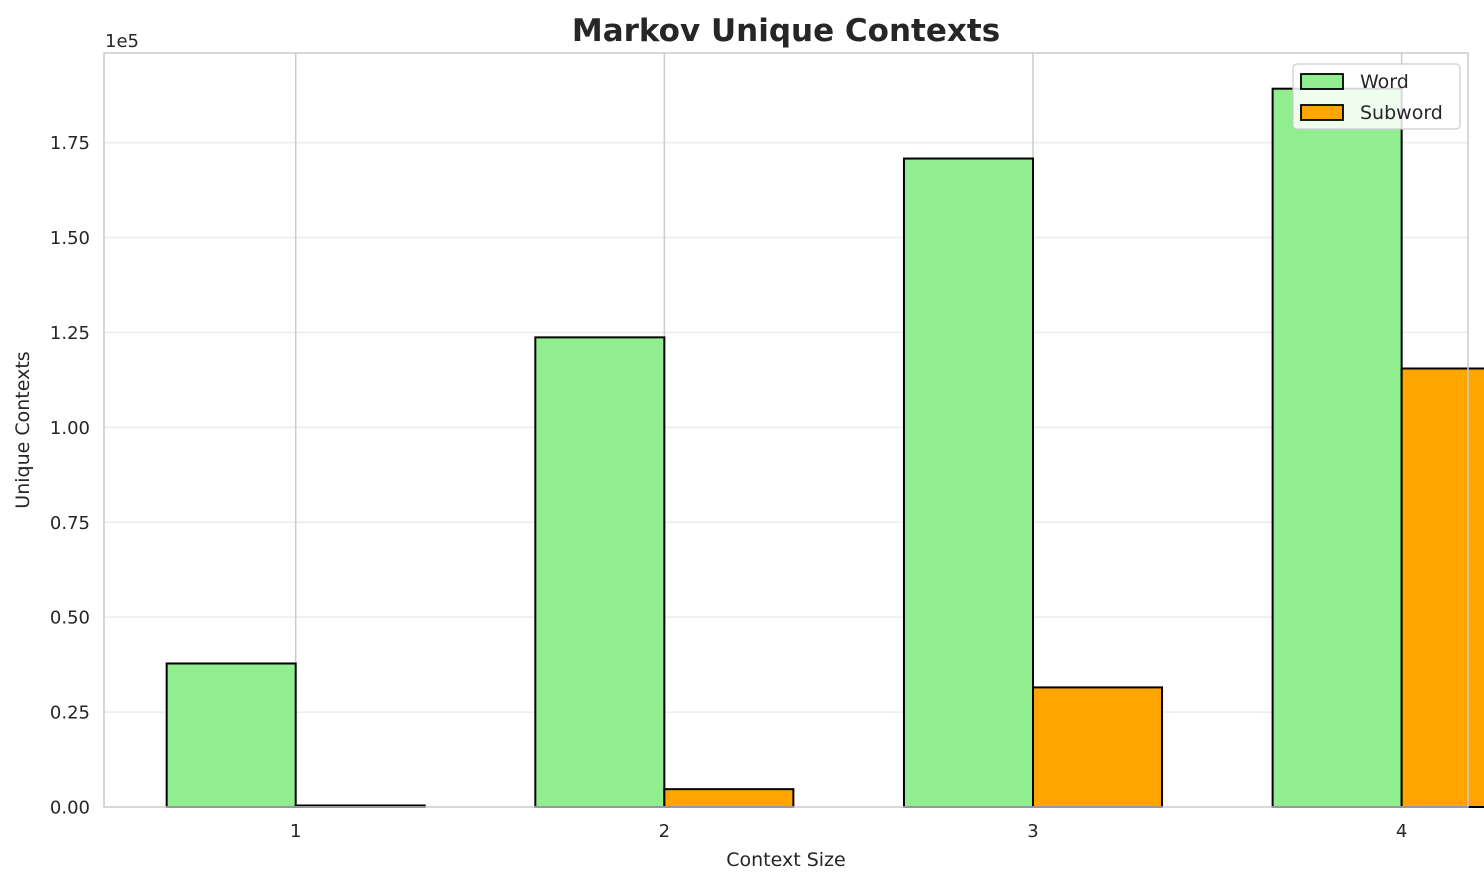 The height and width of the screenshot is (885, 1484). I want to click on legend: Word Subword, so click(1376, 96).